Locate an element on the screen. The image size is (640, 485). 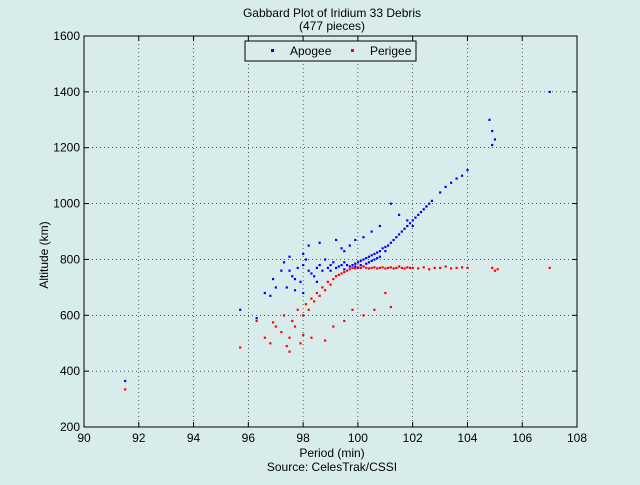
legend: Apogee Perigee is located at coordinates (330, 51).